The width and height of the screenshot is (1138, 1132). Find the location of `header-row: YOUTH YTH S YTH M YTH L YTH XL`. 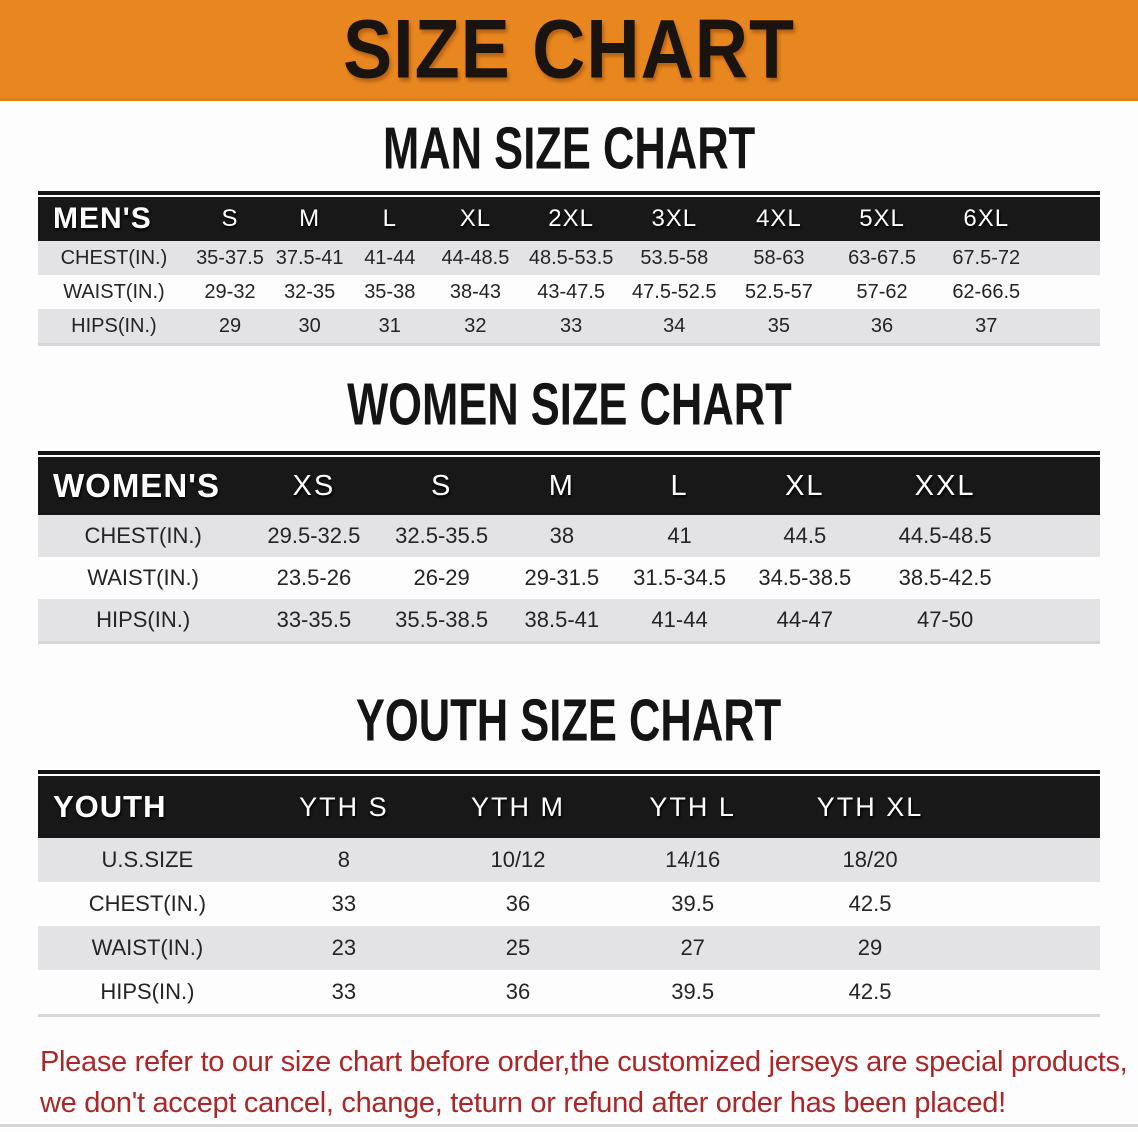

header-row: YOUTH YTH S YTH M YTH L YTH XL is located at coordinates (569, 807).